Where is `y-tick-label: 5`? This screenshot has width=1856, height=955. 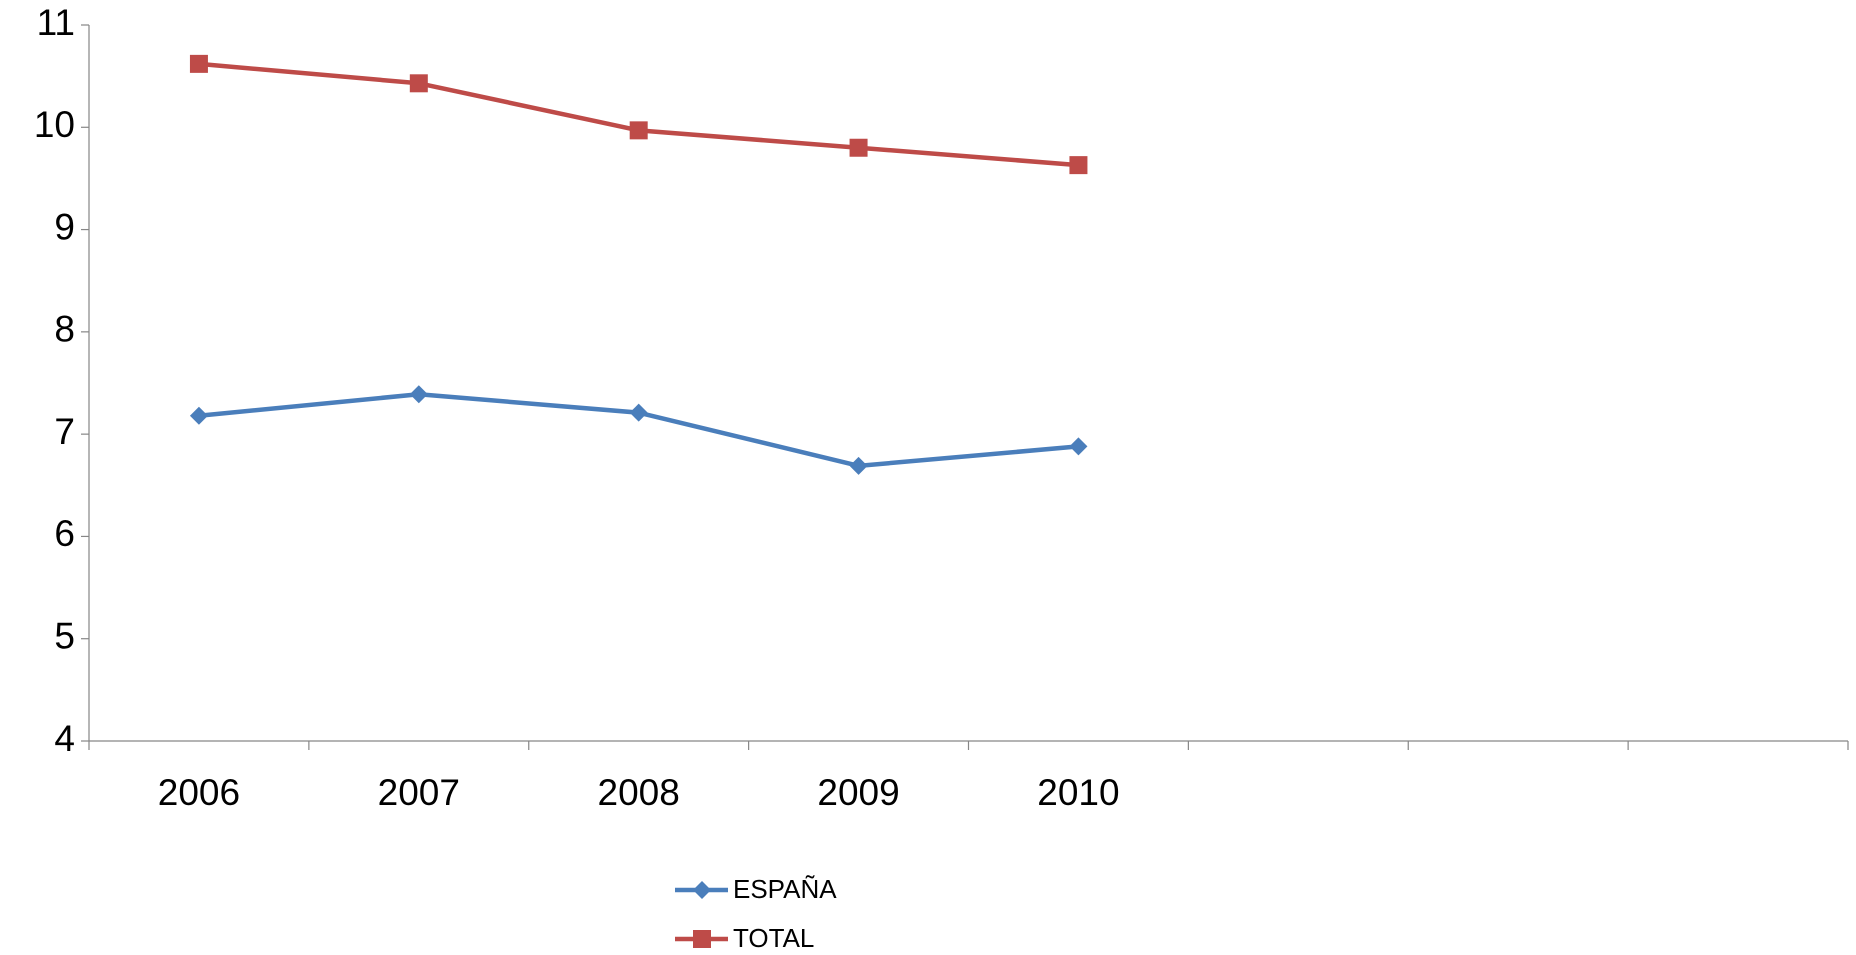
y-tick-label: 5 is located at coordinates (64, 635).